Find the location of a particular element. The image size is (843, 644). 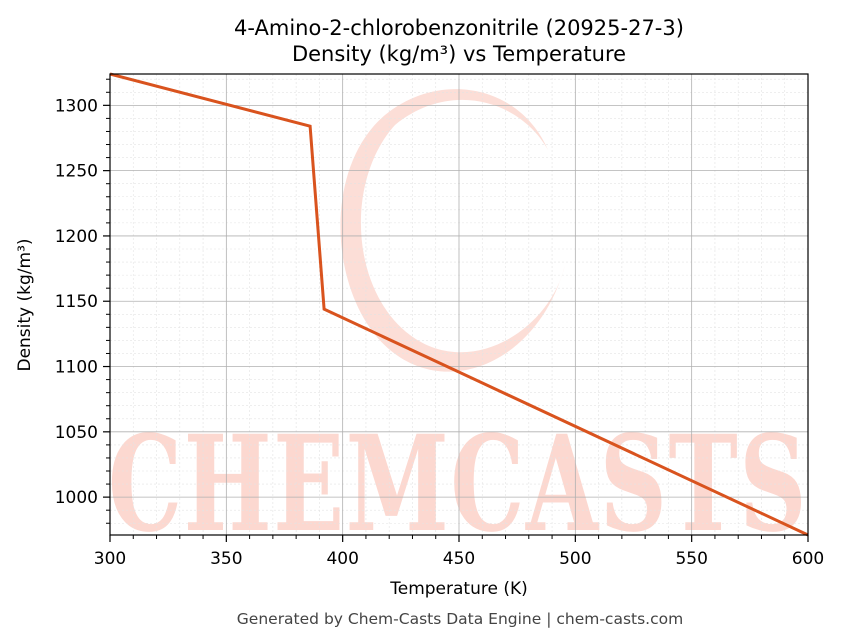

x-axis-label: Temperature (K) is located at coordinates (458, 589).